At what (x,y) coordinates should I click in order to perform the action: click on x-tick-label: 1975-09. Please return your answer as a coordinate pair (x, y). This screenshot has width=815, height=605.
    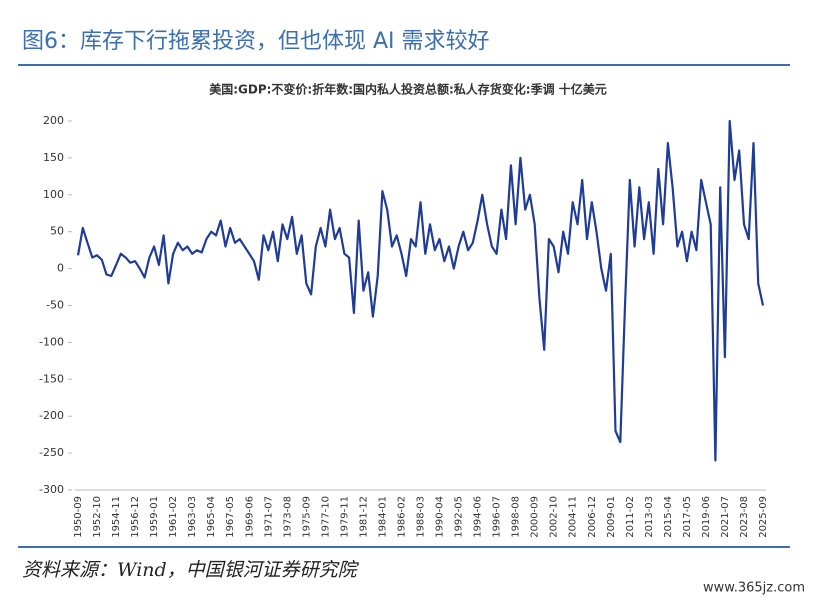
    Looking at the image, I should click on (306, 517).